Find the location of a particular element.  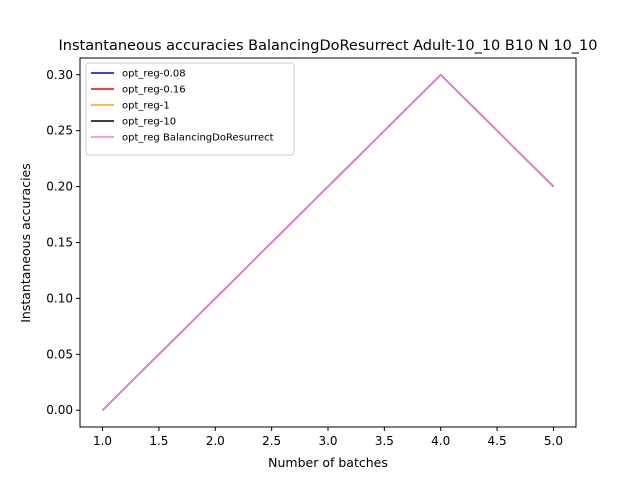

x-tick-label: 3.0 is located at coordinates (327, 441).